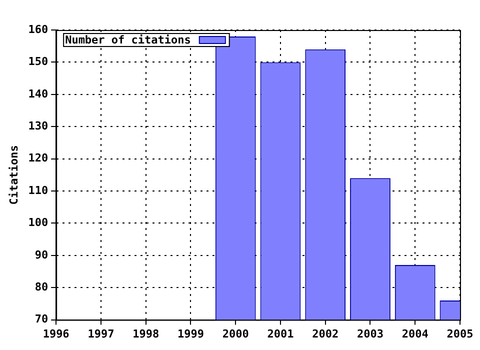 This screenshot has width=480, height=350. I want to click on x-tick-label: 2005, so click(460, 333).